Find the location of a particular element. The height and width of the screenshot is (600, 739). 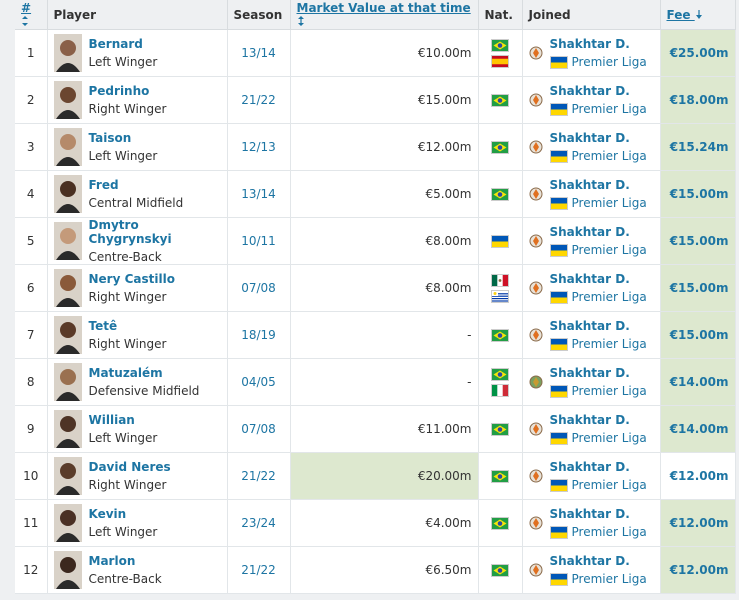

header-text: Market Value at that time is located at coordinates (383, 7).